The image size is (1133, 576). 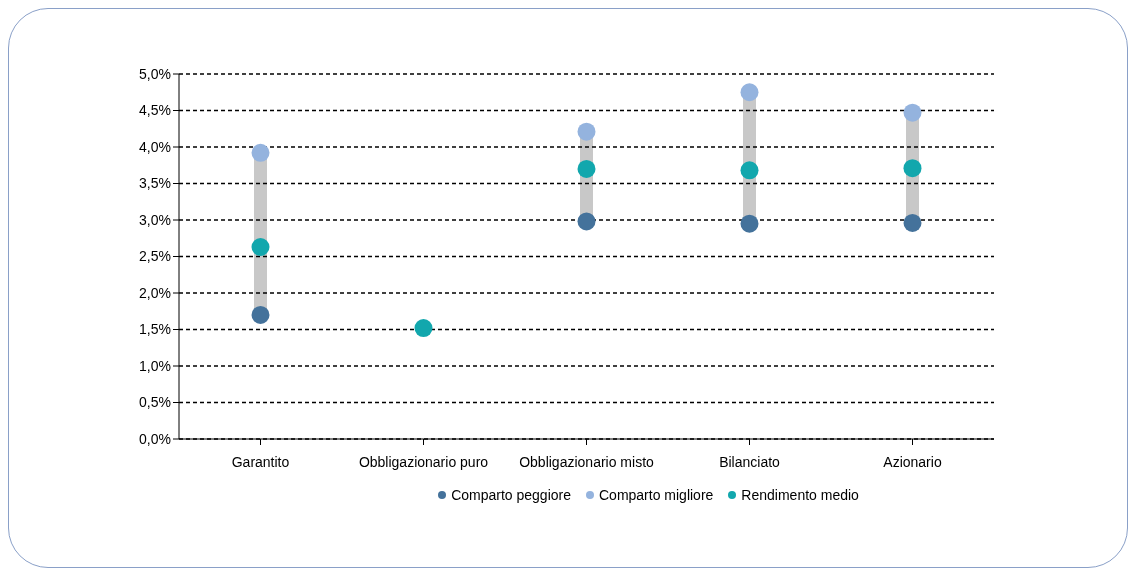 I want to click on legend-label: Rendimento medio, so click(x=799, y=495).